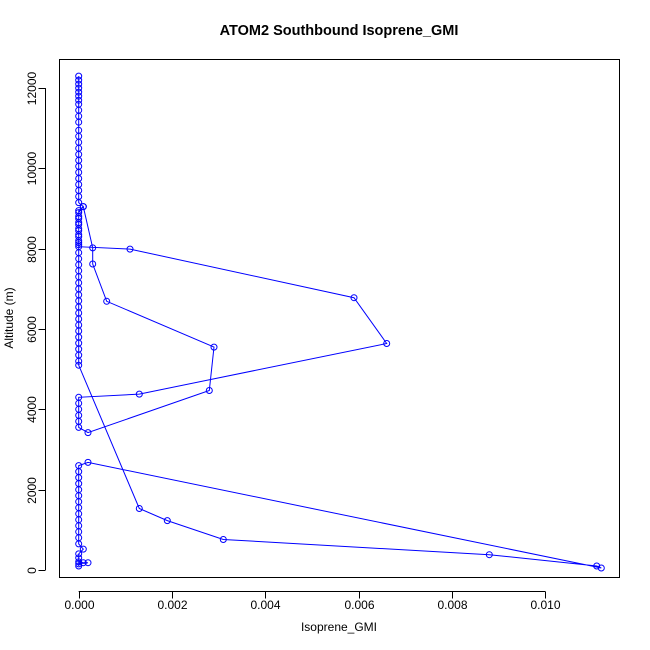  I want to click on y-tick-label: 4000, so click(32, 409).